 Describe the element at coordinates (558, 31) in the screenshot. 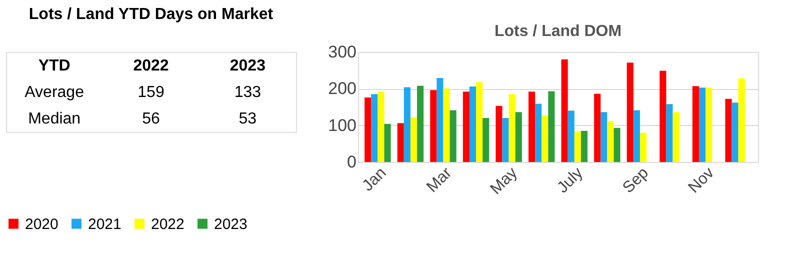

I see `chart-title: Lots / Land DOM` at that location.